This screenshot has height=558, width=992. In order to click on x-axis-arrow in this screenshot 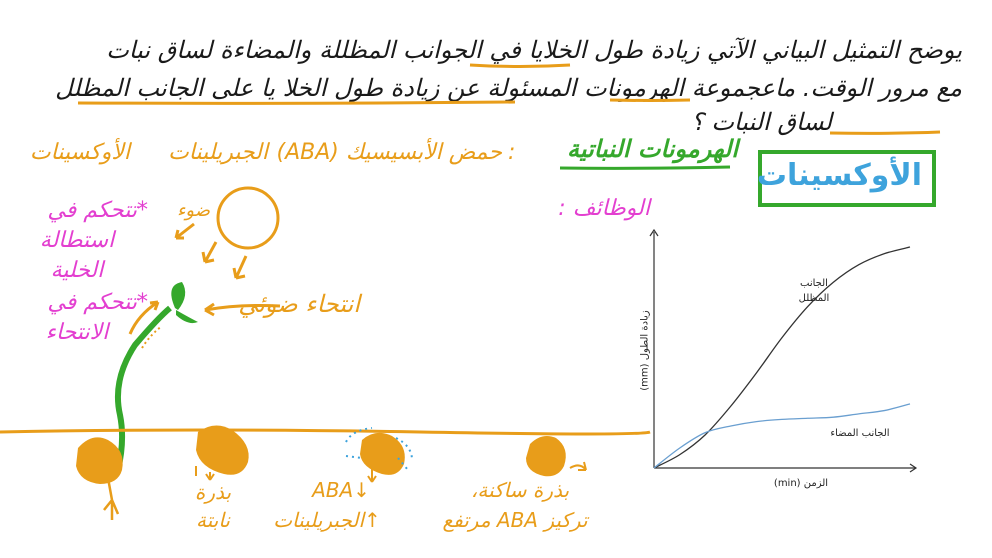, I will do `click(913, 468)`.